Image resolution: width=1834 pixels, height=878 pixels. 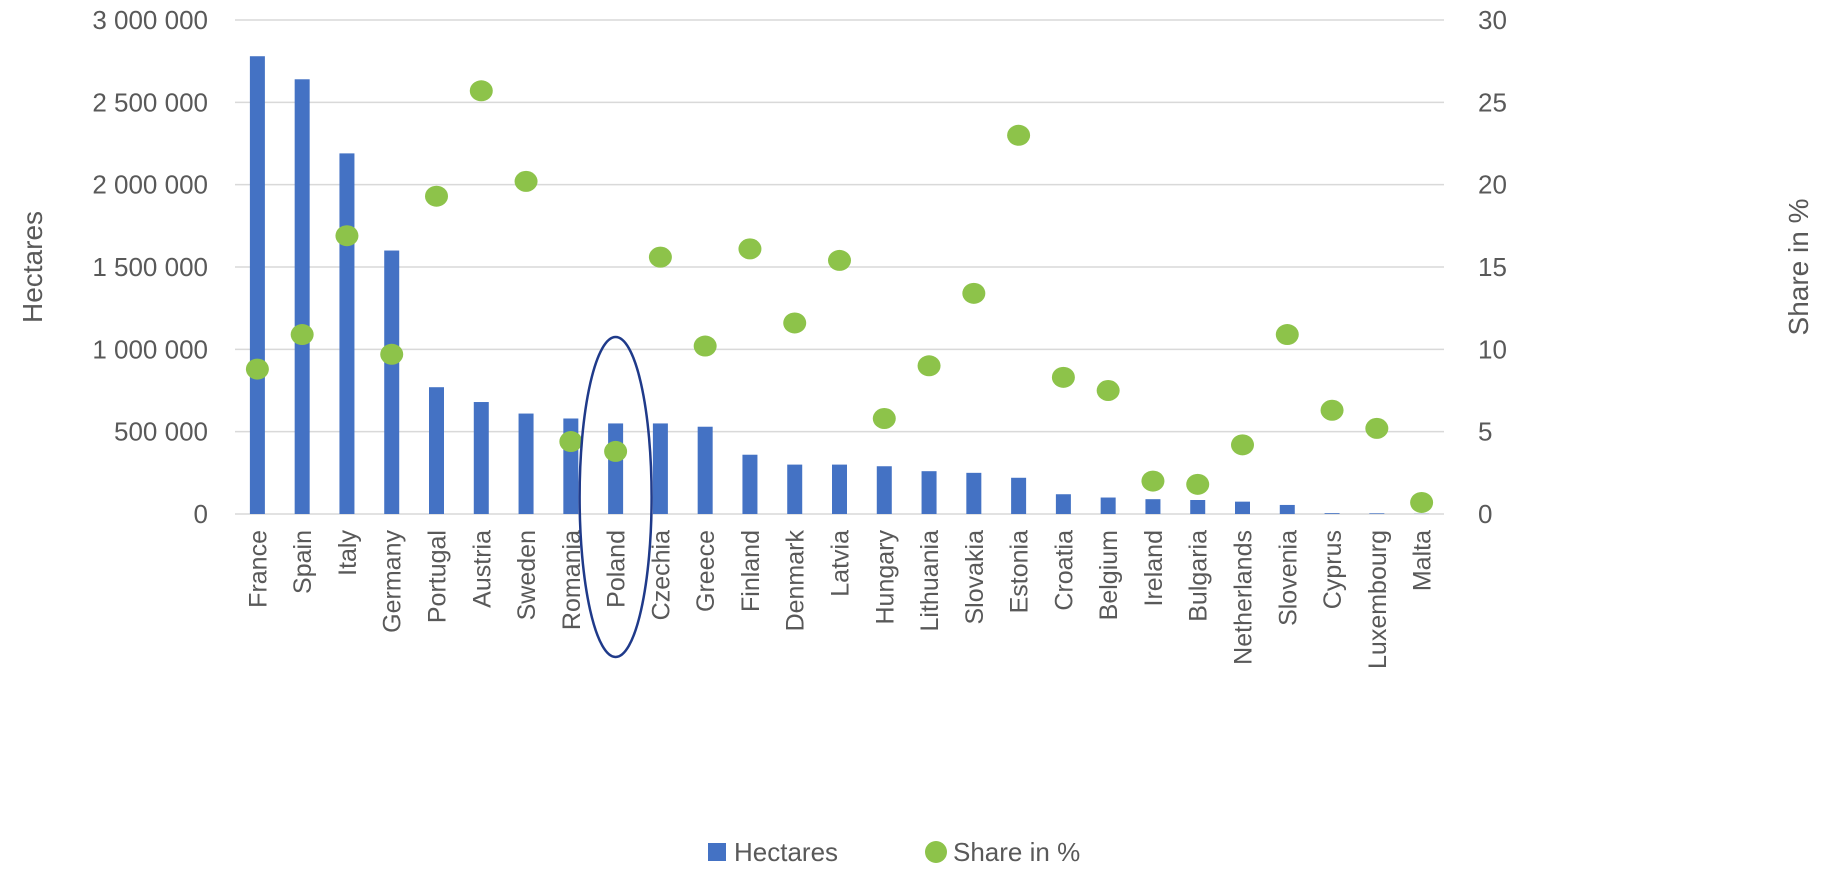 I want to click on legend: Hectares Share in %, so click(x=894, y=852).